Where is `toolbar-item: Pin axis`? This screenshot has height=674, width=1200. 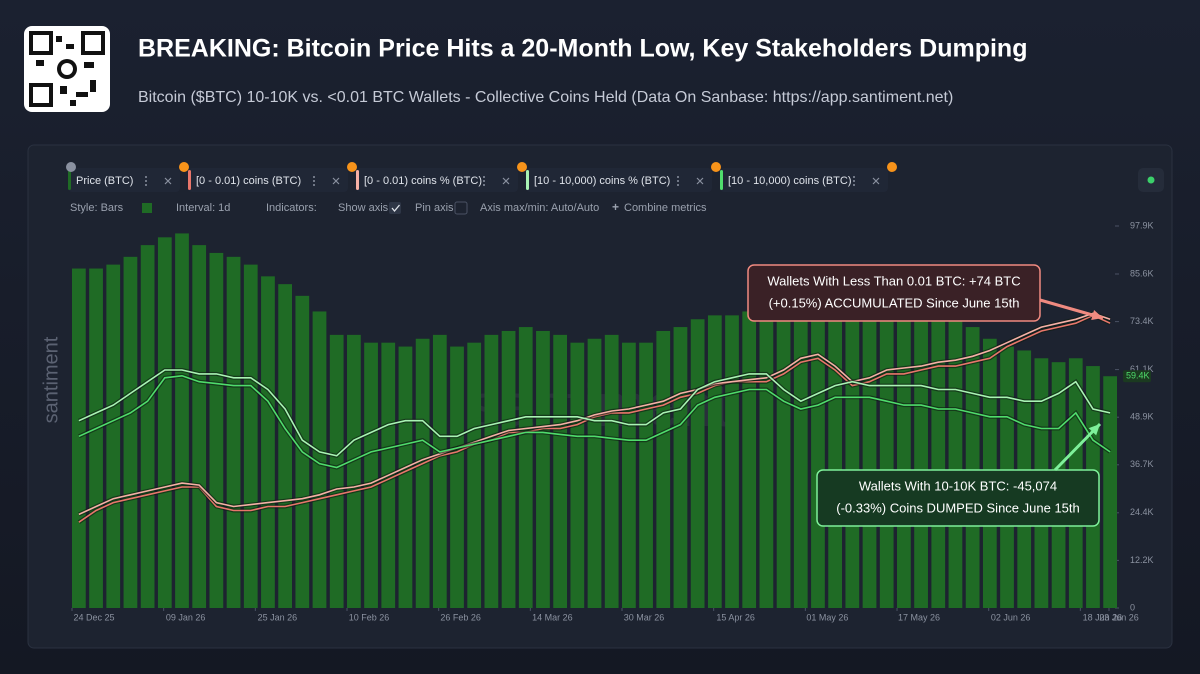 toolbar-item: Pin axis is located at coordinates (434, 208).